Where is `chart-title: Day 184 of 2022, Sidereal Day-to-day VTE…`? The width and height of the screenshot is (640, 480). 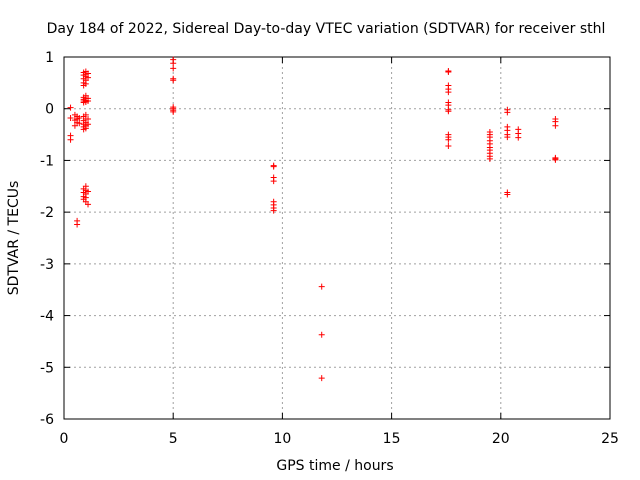
chart-title: Day 184 of 2022, Sidereal Day-to-day VTE… is located at coordinates (326, 29).